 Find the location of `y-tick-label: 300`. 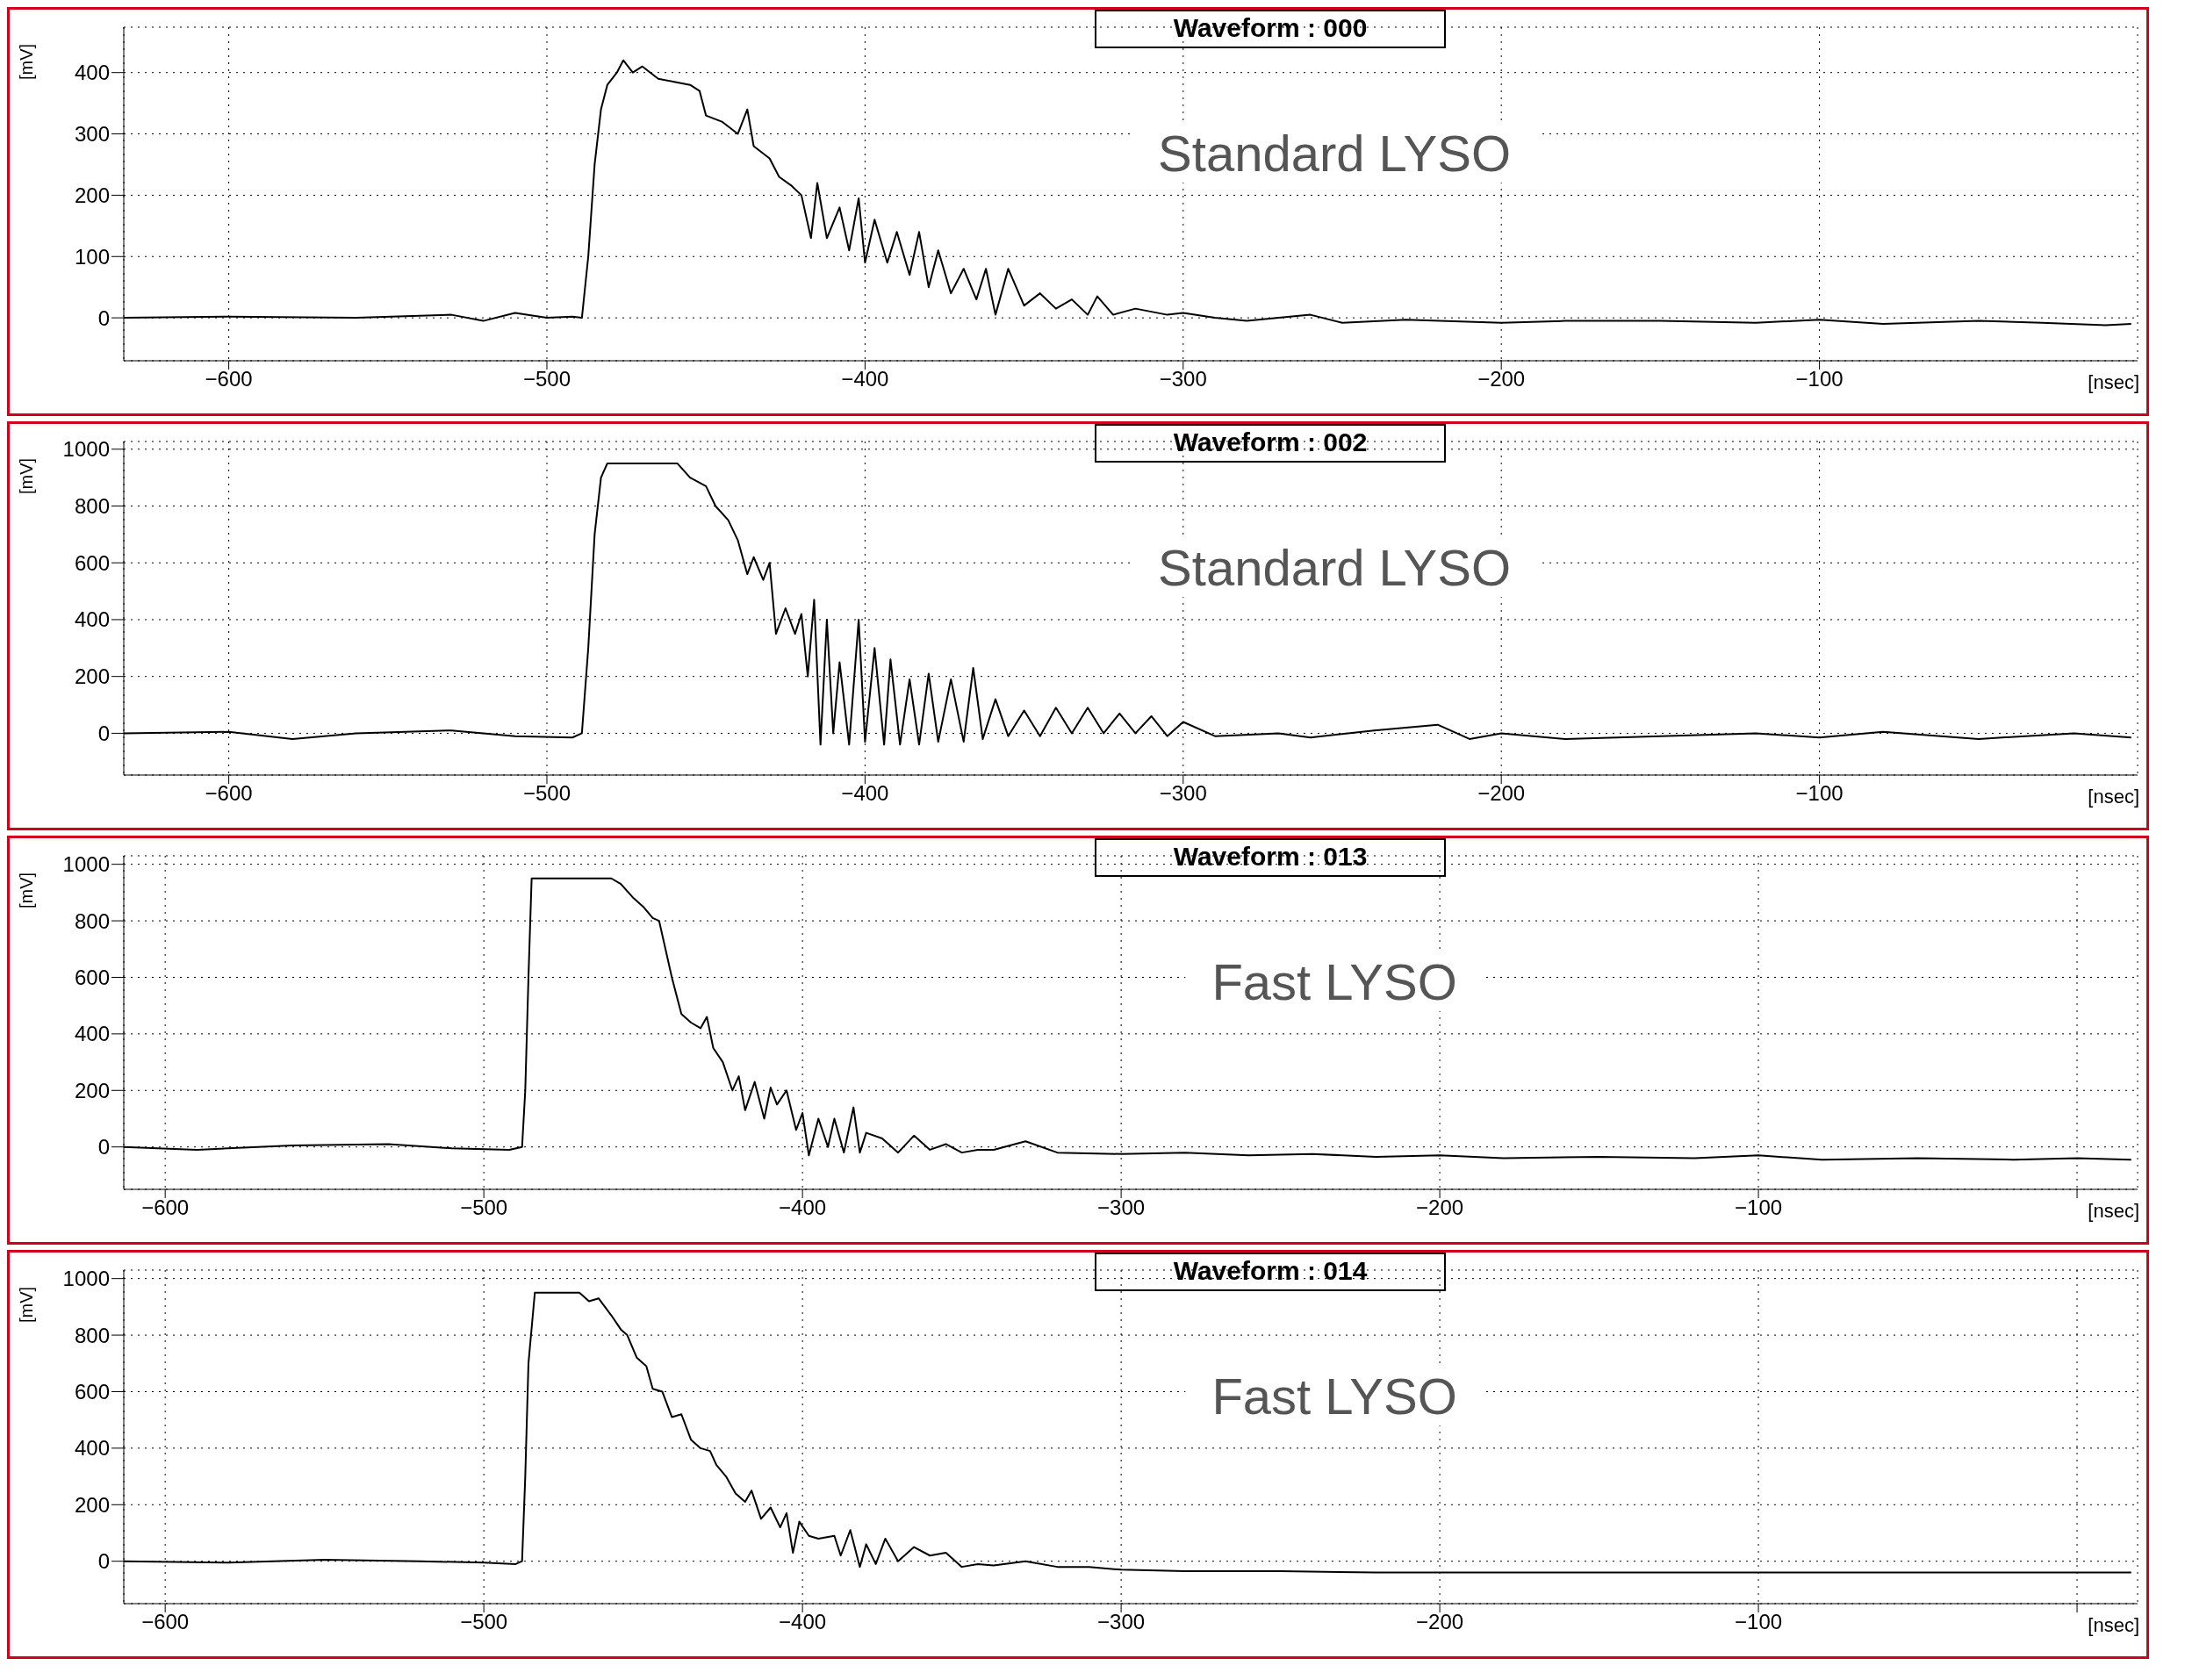

y-tick-label: 300 is located at coordinates (92, 134).